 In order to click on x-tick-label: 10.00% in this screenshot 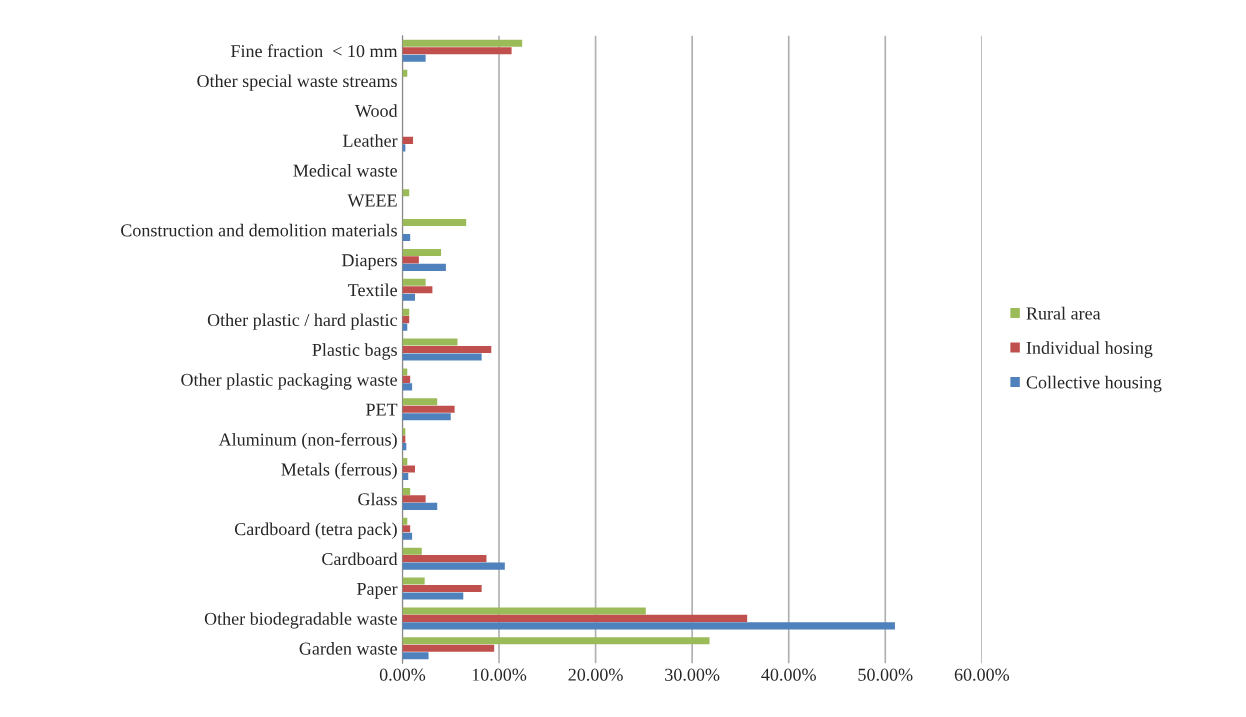, I will do `click(499, 674)`.